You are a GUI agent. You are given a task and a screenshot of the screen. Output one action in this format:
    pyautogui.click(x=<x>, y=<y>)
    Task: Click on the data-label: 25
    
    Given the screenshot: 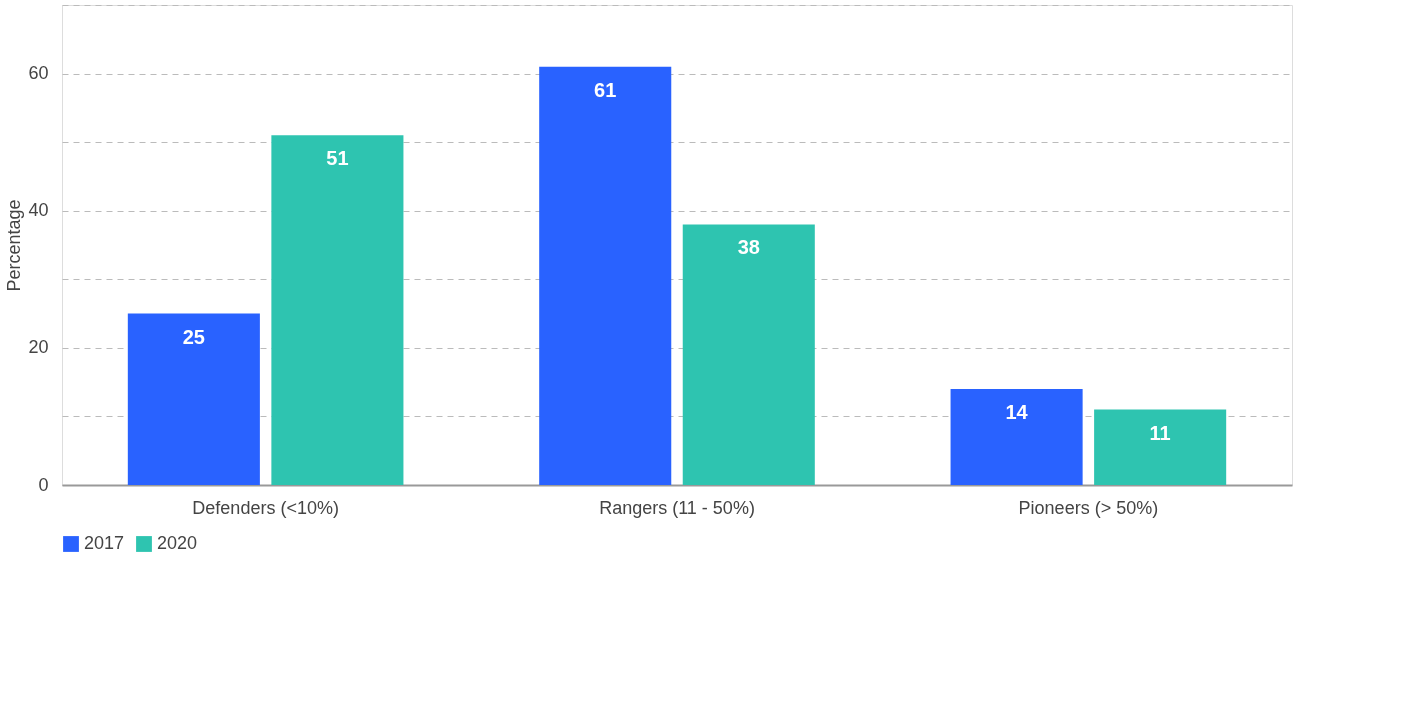 What is the action you would take?
    pyautogui.click(x=193, y=336)
    